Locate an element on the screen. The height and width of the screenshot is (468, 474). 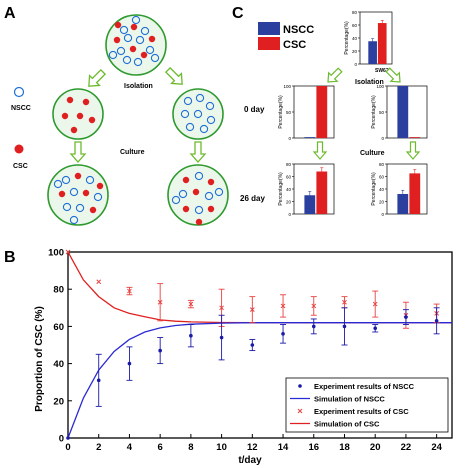
x-tick-label: 2 is located at coordinates (98, 447).